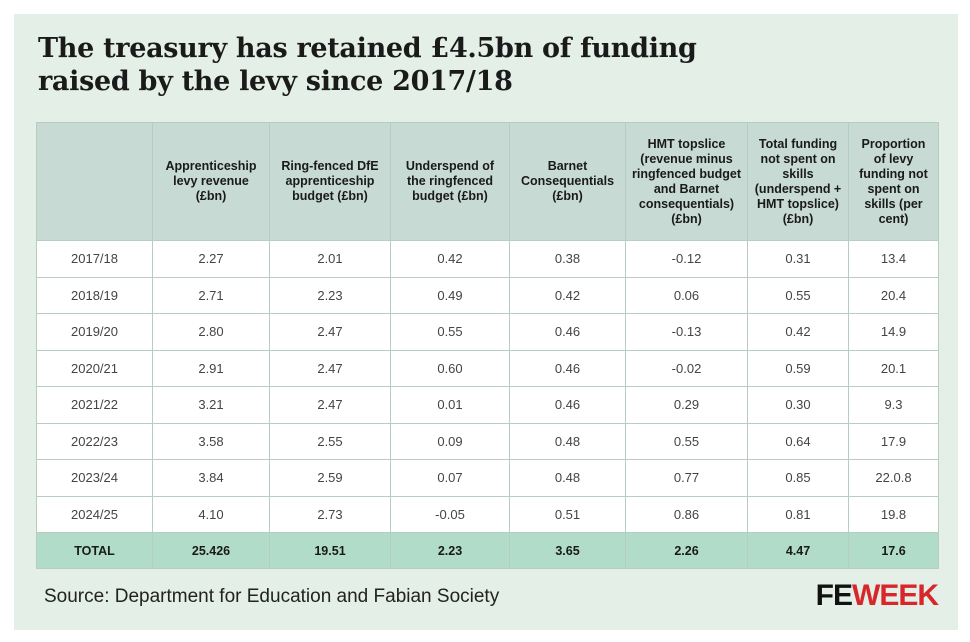  I want to click on value-cell: 0.38, so click(567, 259).